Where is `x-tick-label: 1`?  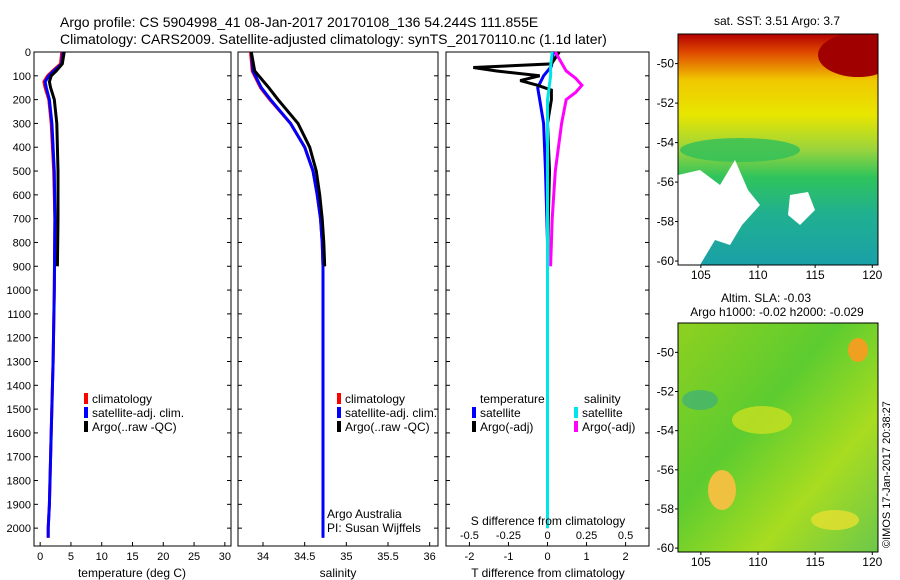 x-tick-label: 1 is located at coordinates (586, 557).